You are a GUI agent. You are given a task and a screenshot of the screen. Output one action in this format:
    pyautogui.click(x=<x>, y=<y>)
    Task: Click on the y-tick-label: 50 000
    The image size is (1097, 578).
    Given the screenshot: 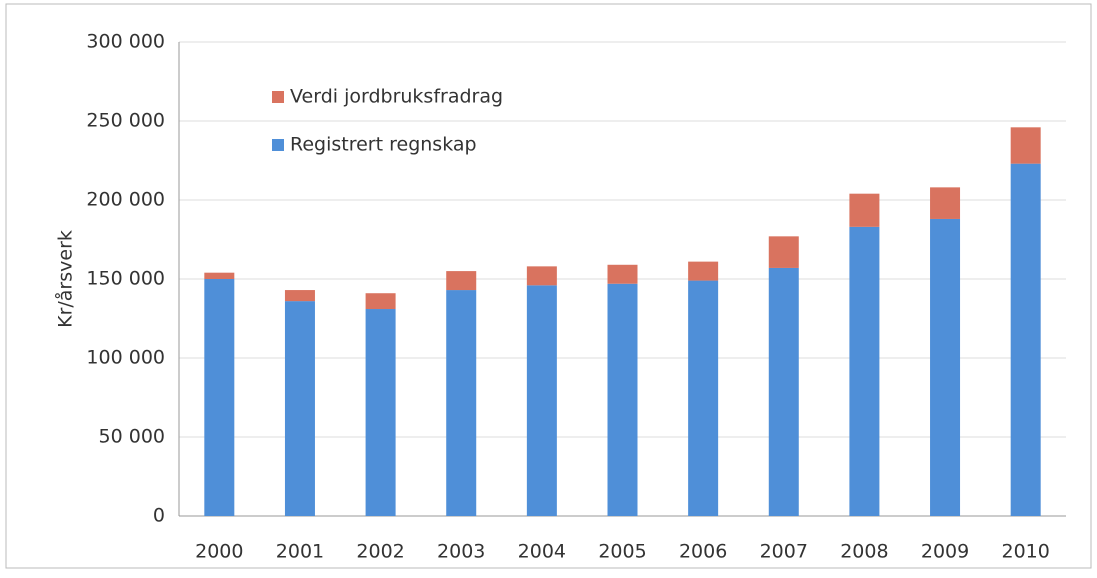 What is the action you would take?
    pyautogui.click(x=132, y=437)
    